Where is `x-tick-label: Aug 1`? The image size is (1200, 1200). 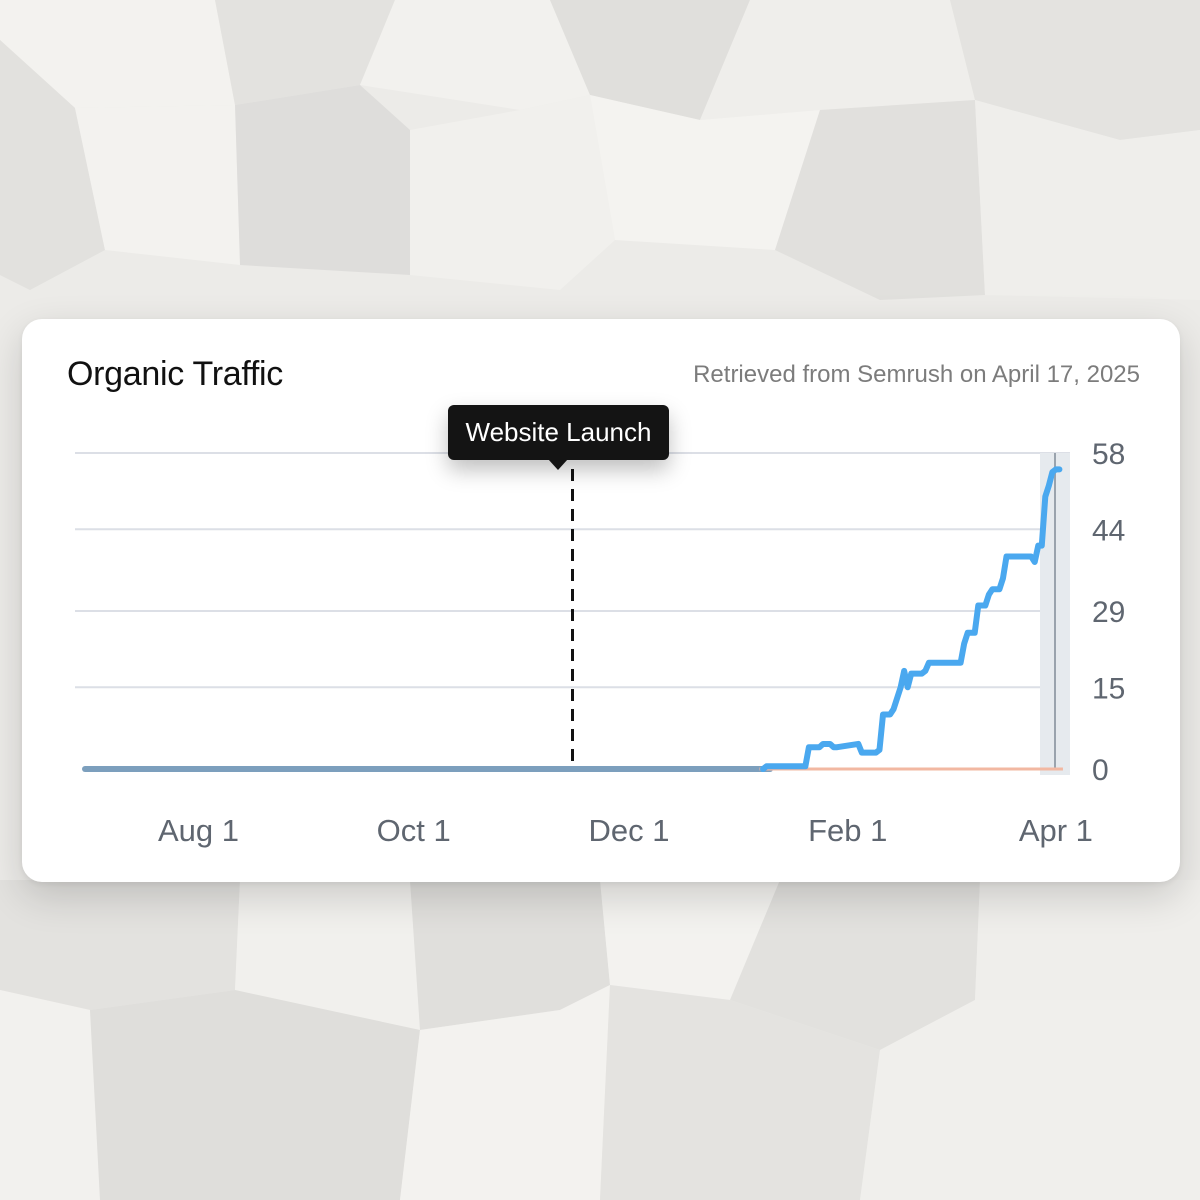 x-tick-label: Aug 1 is located at coordinates (198, 830).